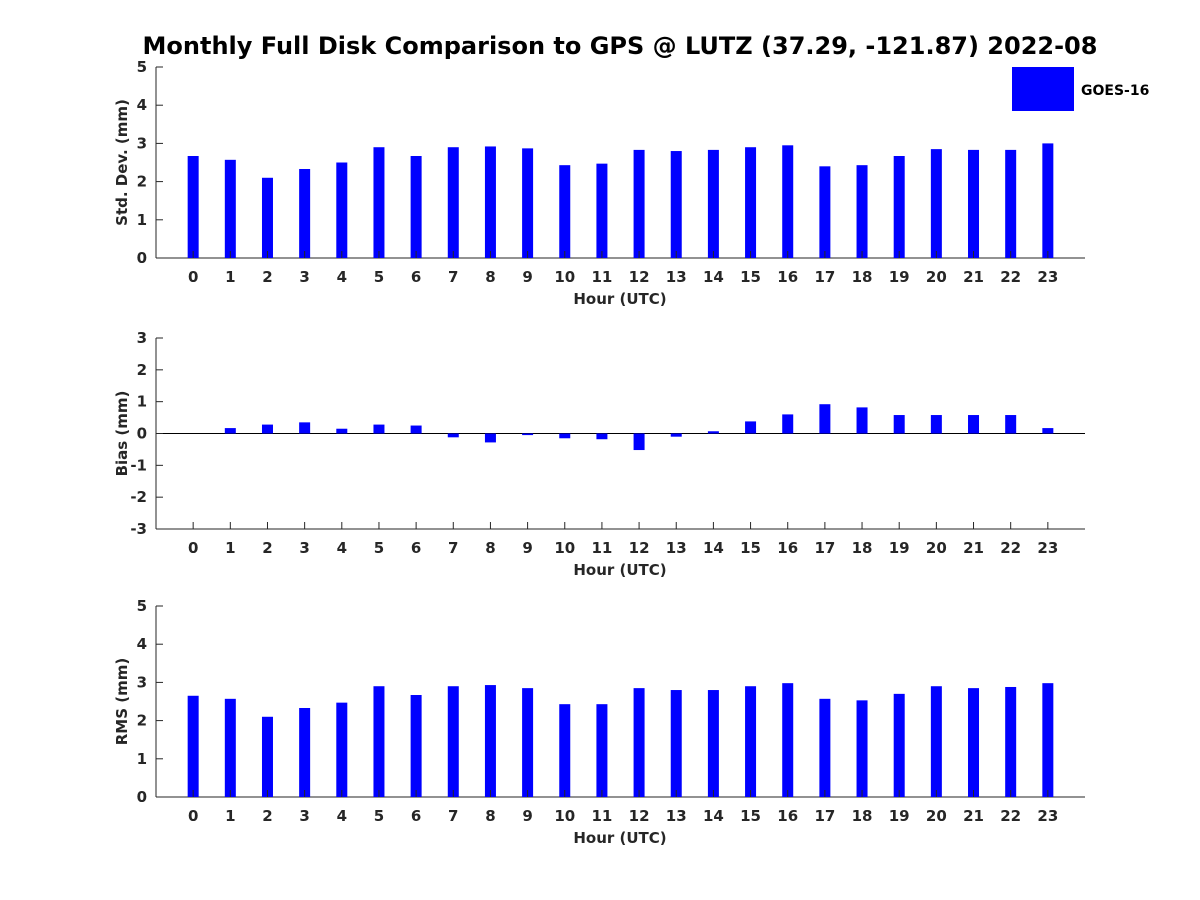 This screenshot has height=900, width=1200. I want to click on rms-x-tick-label: 23, so click(1047, 816).